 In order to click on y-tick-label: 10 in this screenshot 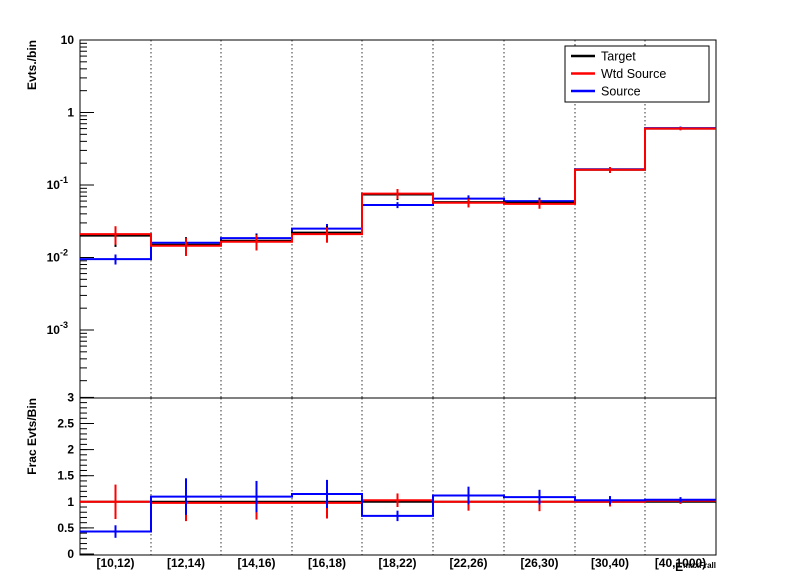, I will do `click(68, 40)`.